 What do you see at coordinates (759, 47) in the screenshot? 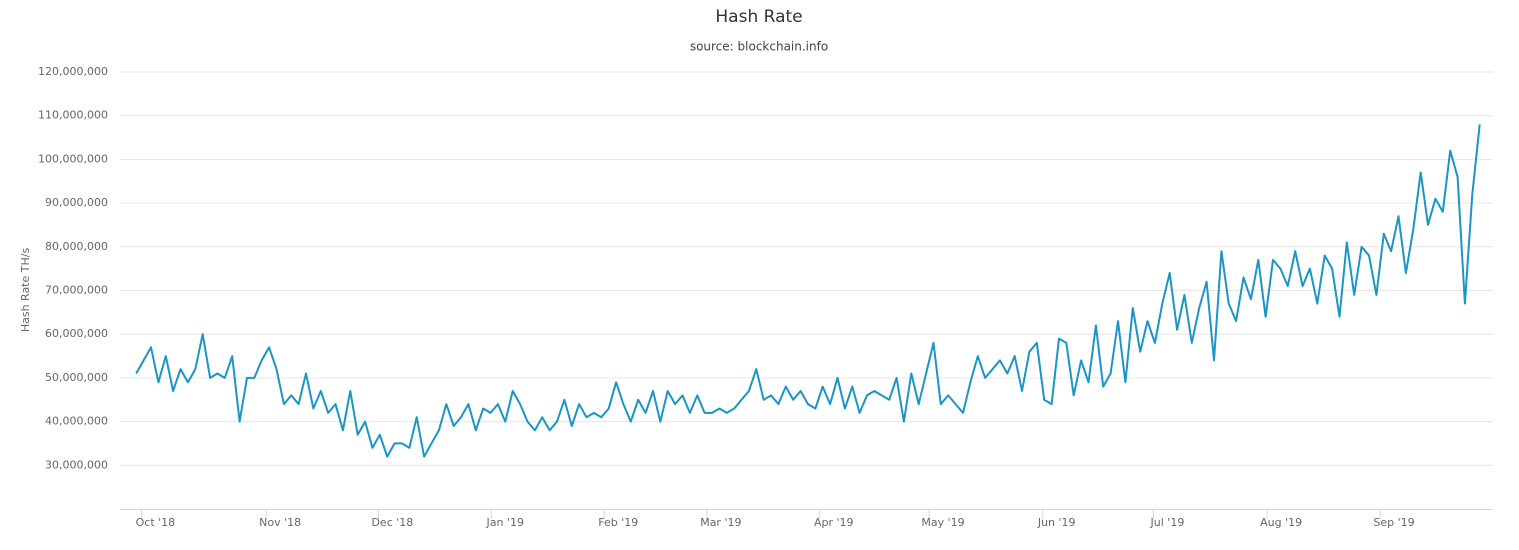
I see `chart-subtitle: source: blockchain.info` at bounding box center [759, 47].